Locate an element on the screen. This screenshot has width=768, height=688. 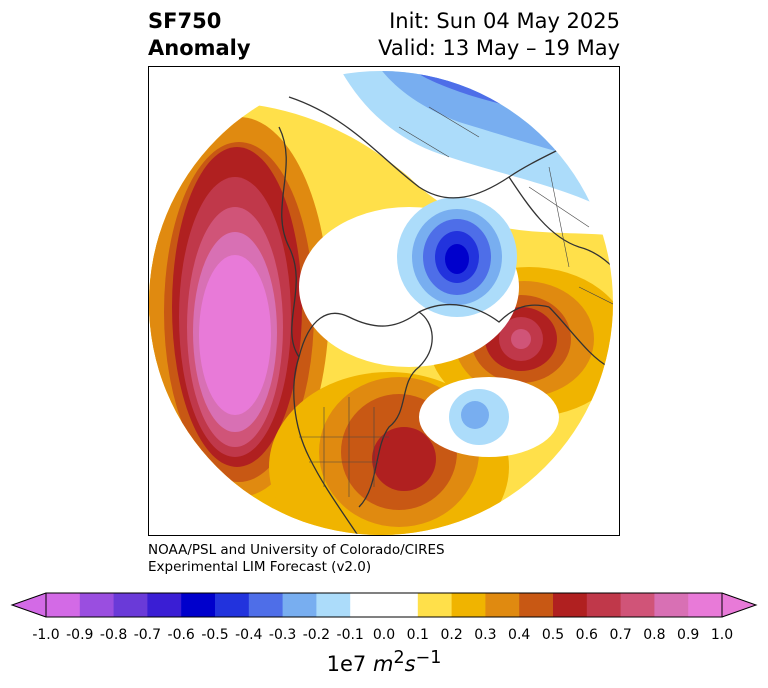
units-sup-1: 2 is located at coordinates (399, 658).